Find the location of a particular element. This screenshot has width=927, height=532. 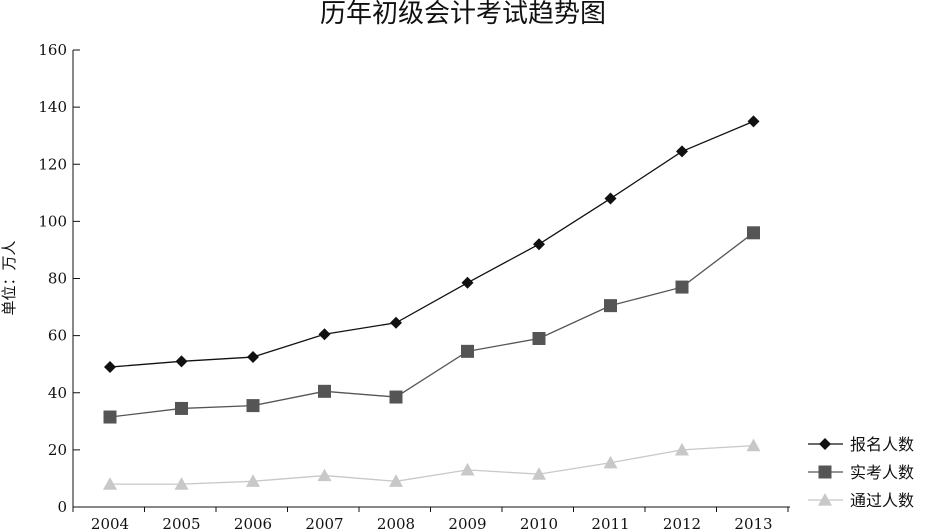

x-tick-label: 2004 is located at coordinates (110, 523).